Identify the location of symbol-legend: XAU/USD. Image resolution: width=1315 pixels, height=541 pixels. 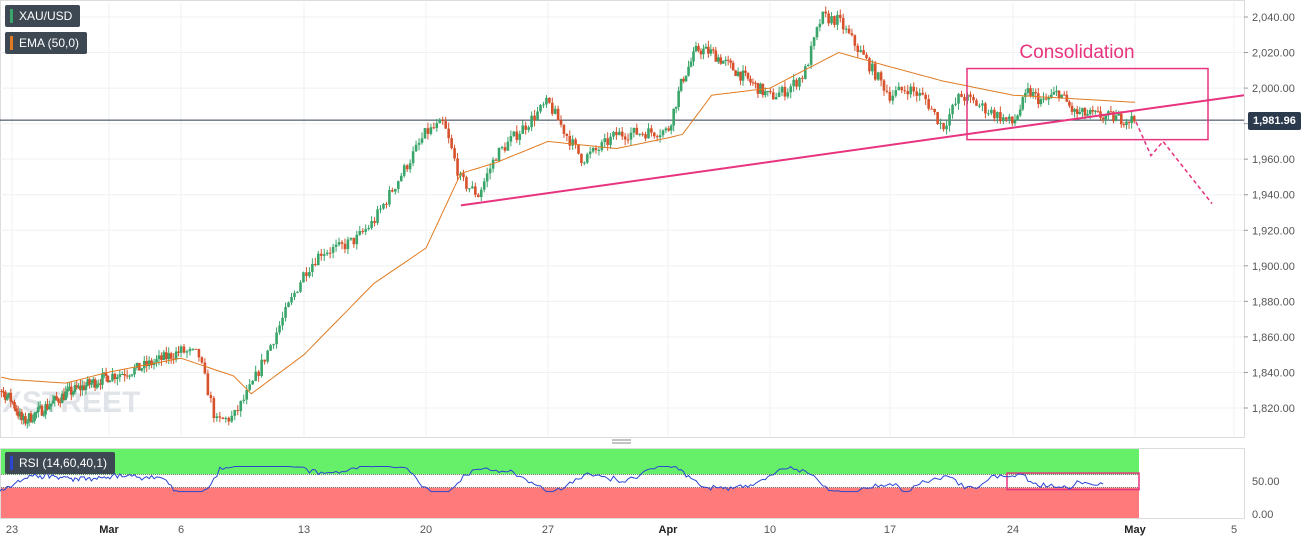
(43, 16).